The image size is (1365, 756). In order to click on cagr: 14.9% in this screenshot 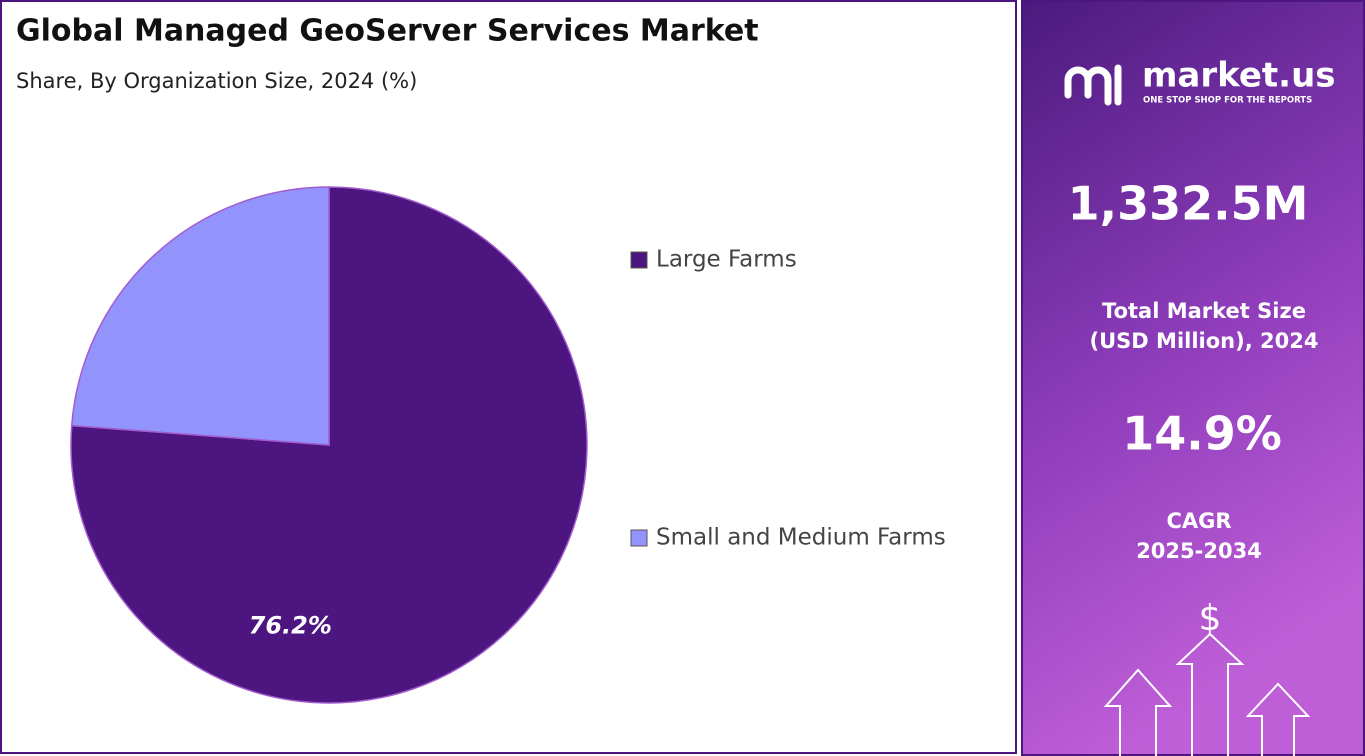, I will do `click(1202, 434)`.